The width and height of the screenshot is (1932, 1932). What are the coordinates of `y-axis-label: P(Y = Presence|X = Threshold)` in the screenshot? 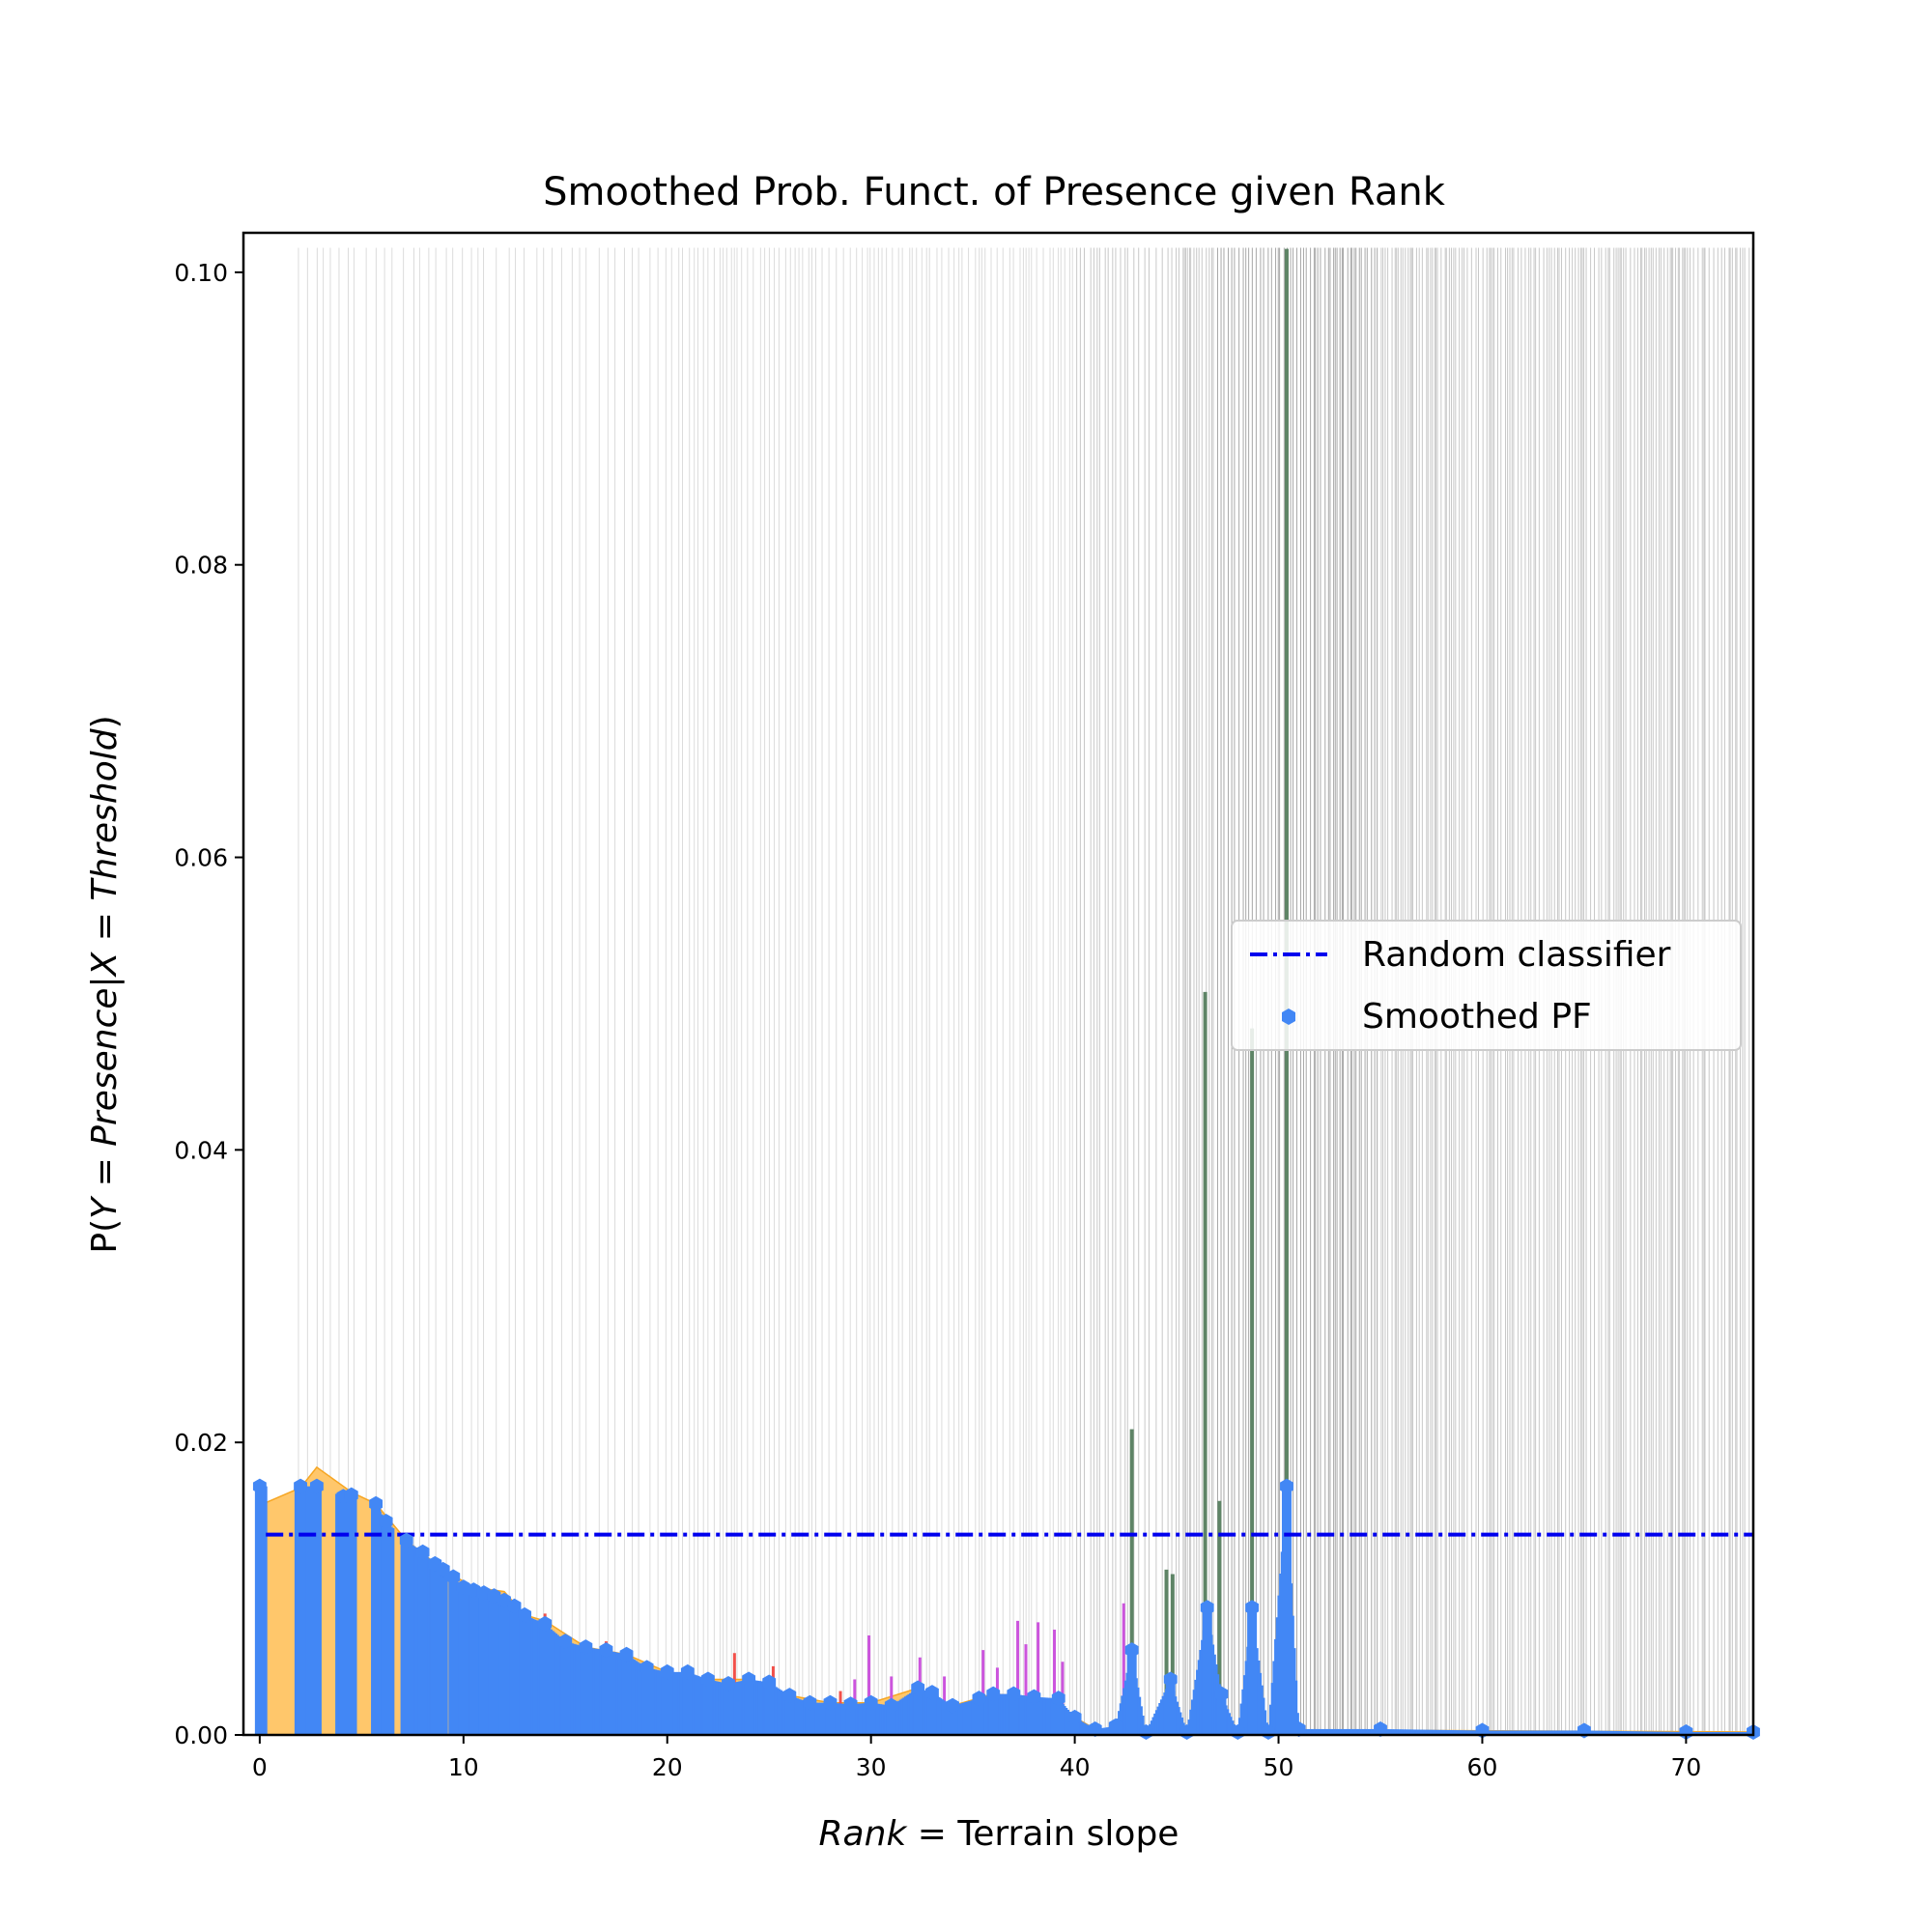 It's located at (105, 984).